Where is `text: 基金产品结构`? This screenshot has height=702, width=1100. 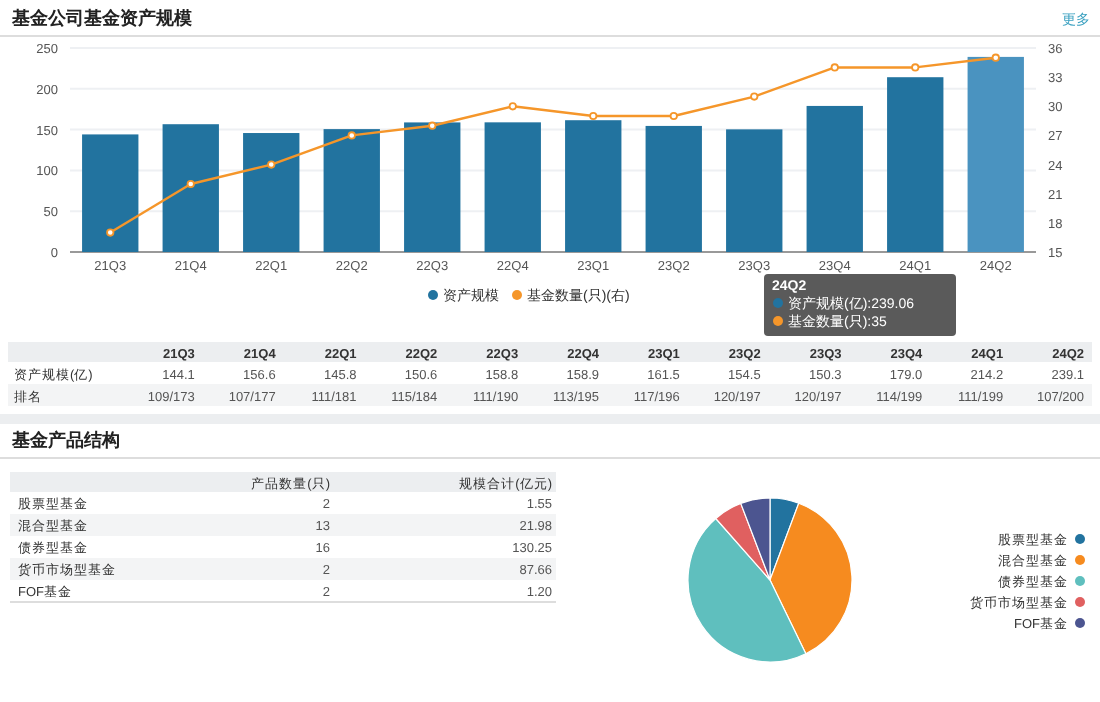 text: 基金产品结构 is located at coordinates (65, 440).